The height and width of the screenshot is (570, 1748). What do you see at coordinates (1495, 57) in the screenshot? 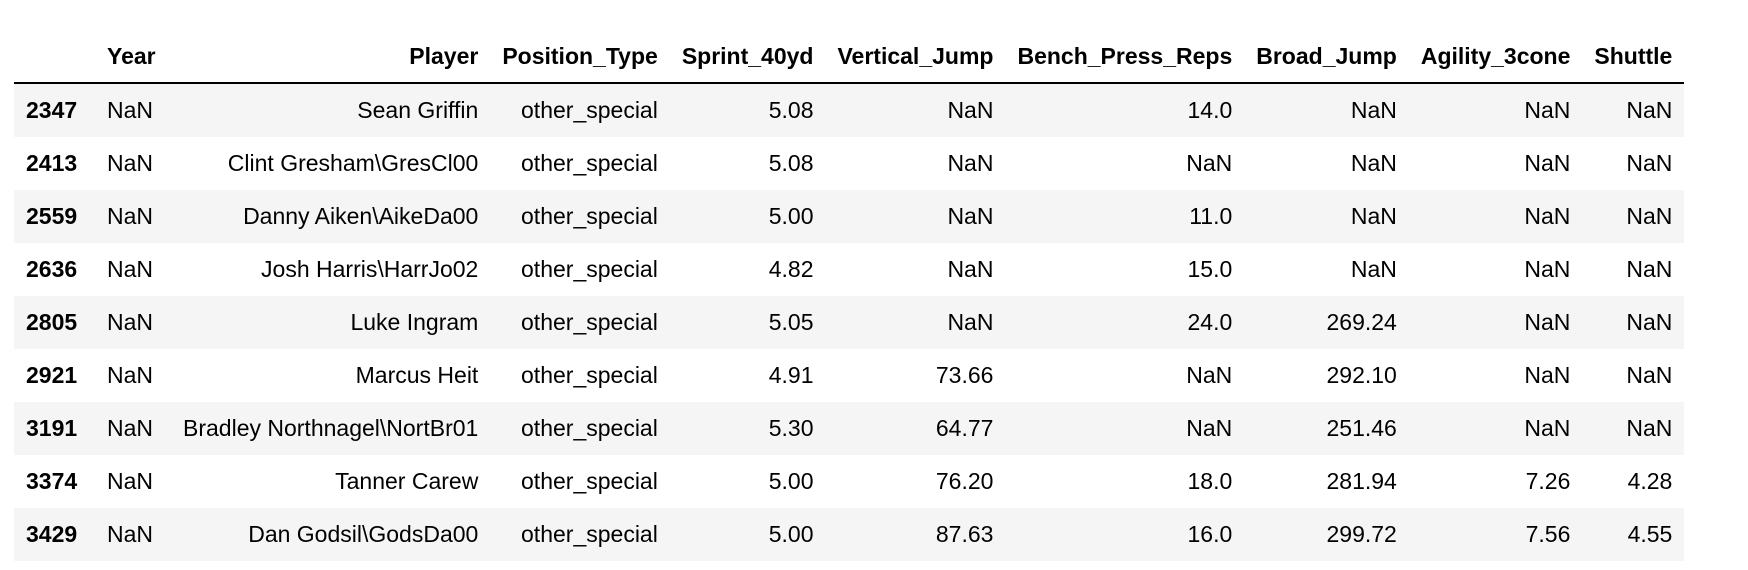
I see `header-agility-3cone: Agility_3cone` at bounding box center [1495, 57].